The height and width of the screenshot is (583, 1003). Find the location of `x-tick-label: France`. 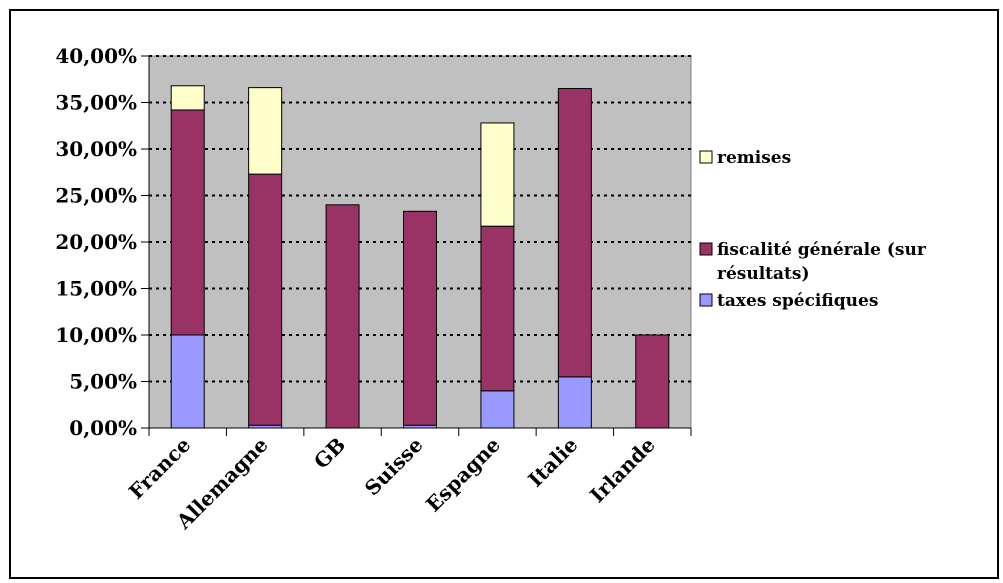

x-tick-label: France is located at coordinates (159, 468).